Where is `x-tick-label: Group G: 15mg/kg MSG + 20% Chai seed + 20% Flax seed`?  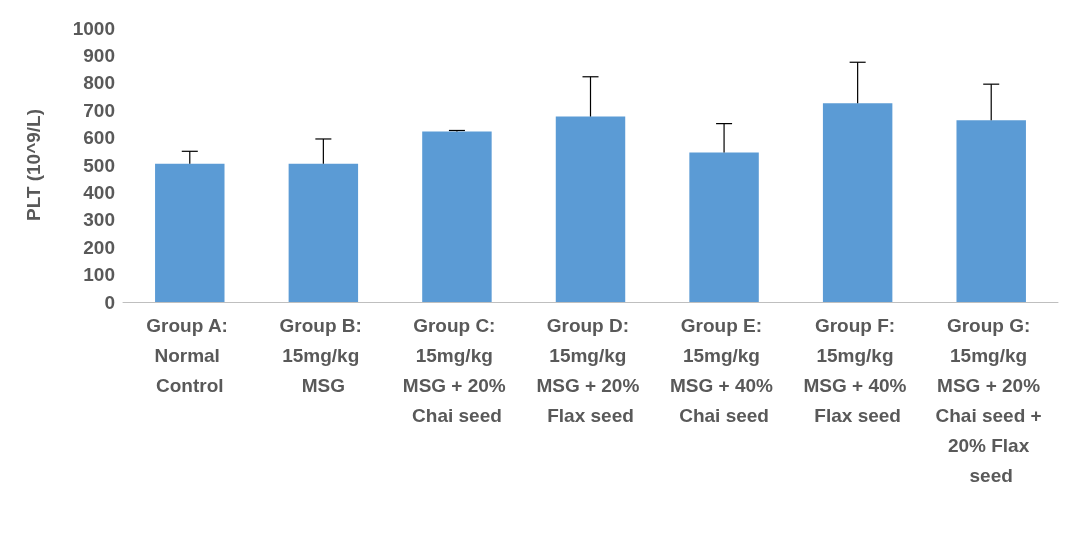 x-tick-label: Group G: 15mg/kg MSG + 20% Chai seed + 20% Flax seed is located at coordinates (991, 400).